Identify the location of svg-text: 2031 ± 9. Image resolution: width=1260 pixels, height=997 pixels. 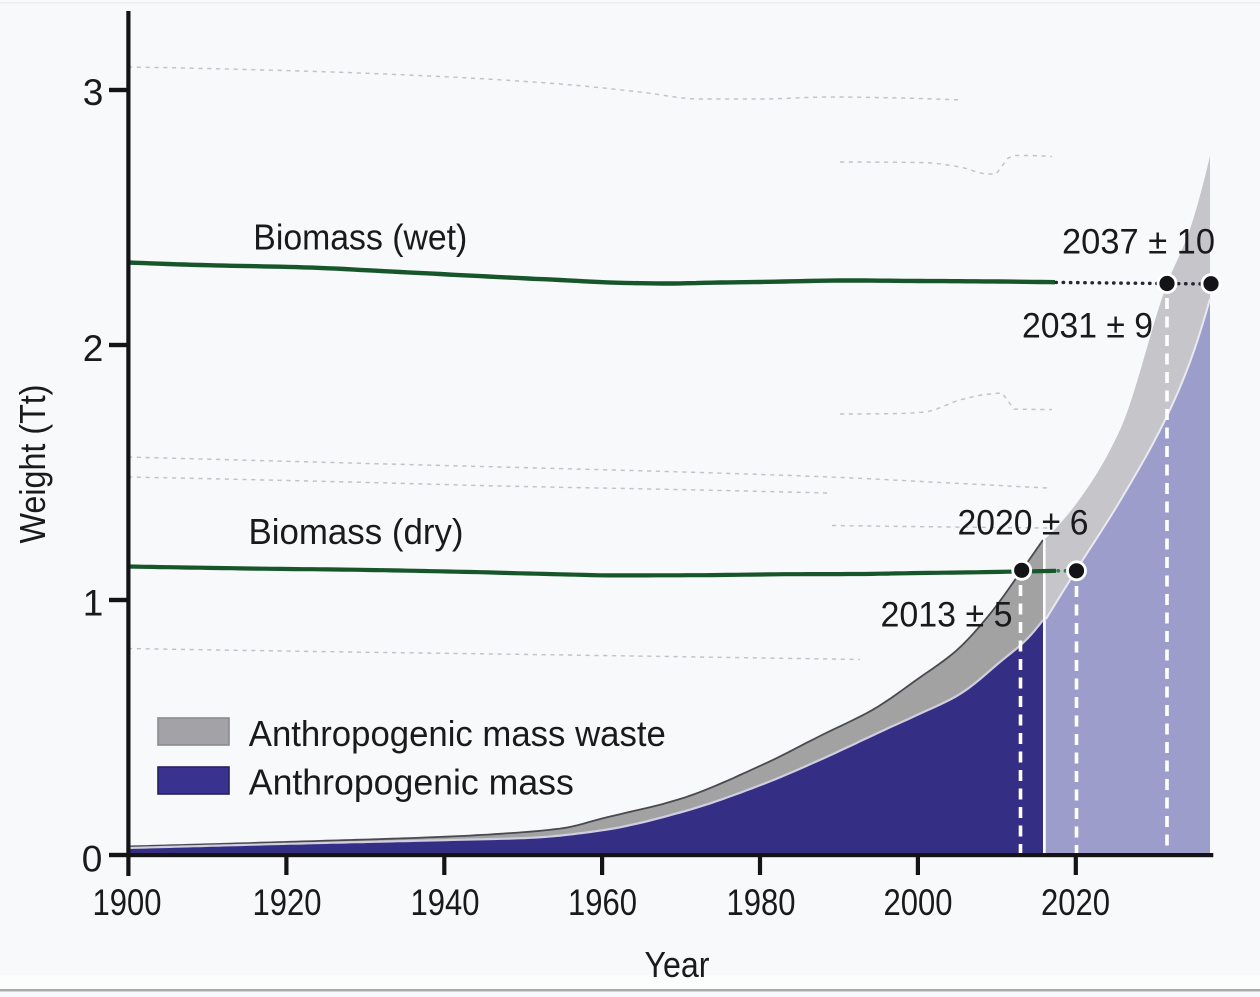
(1087, 326).